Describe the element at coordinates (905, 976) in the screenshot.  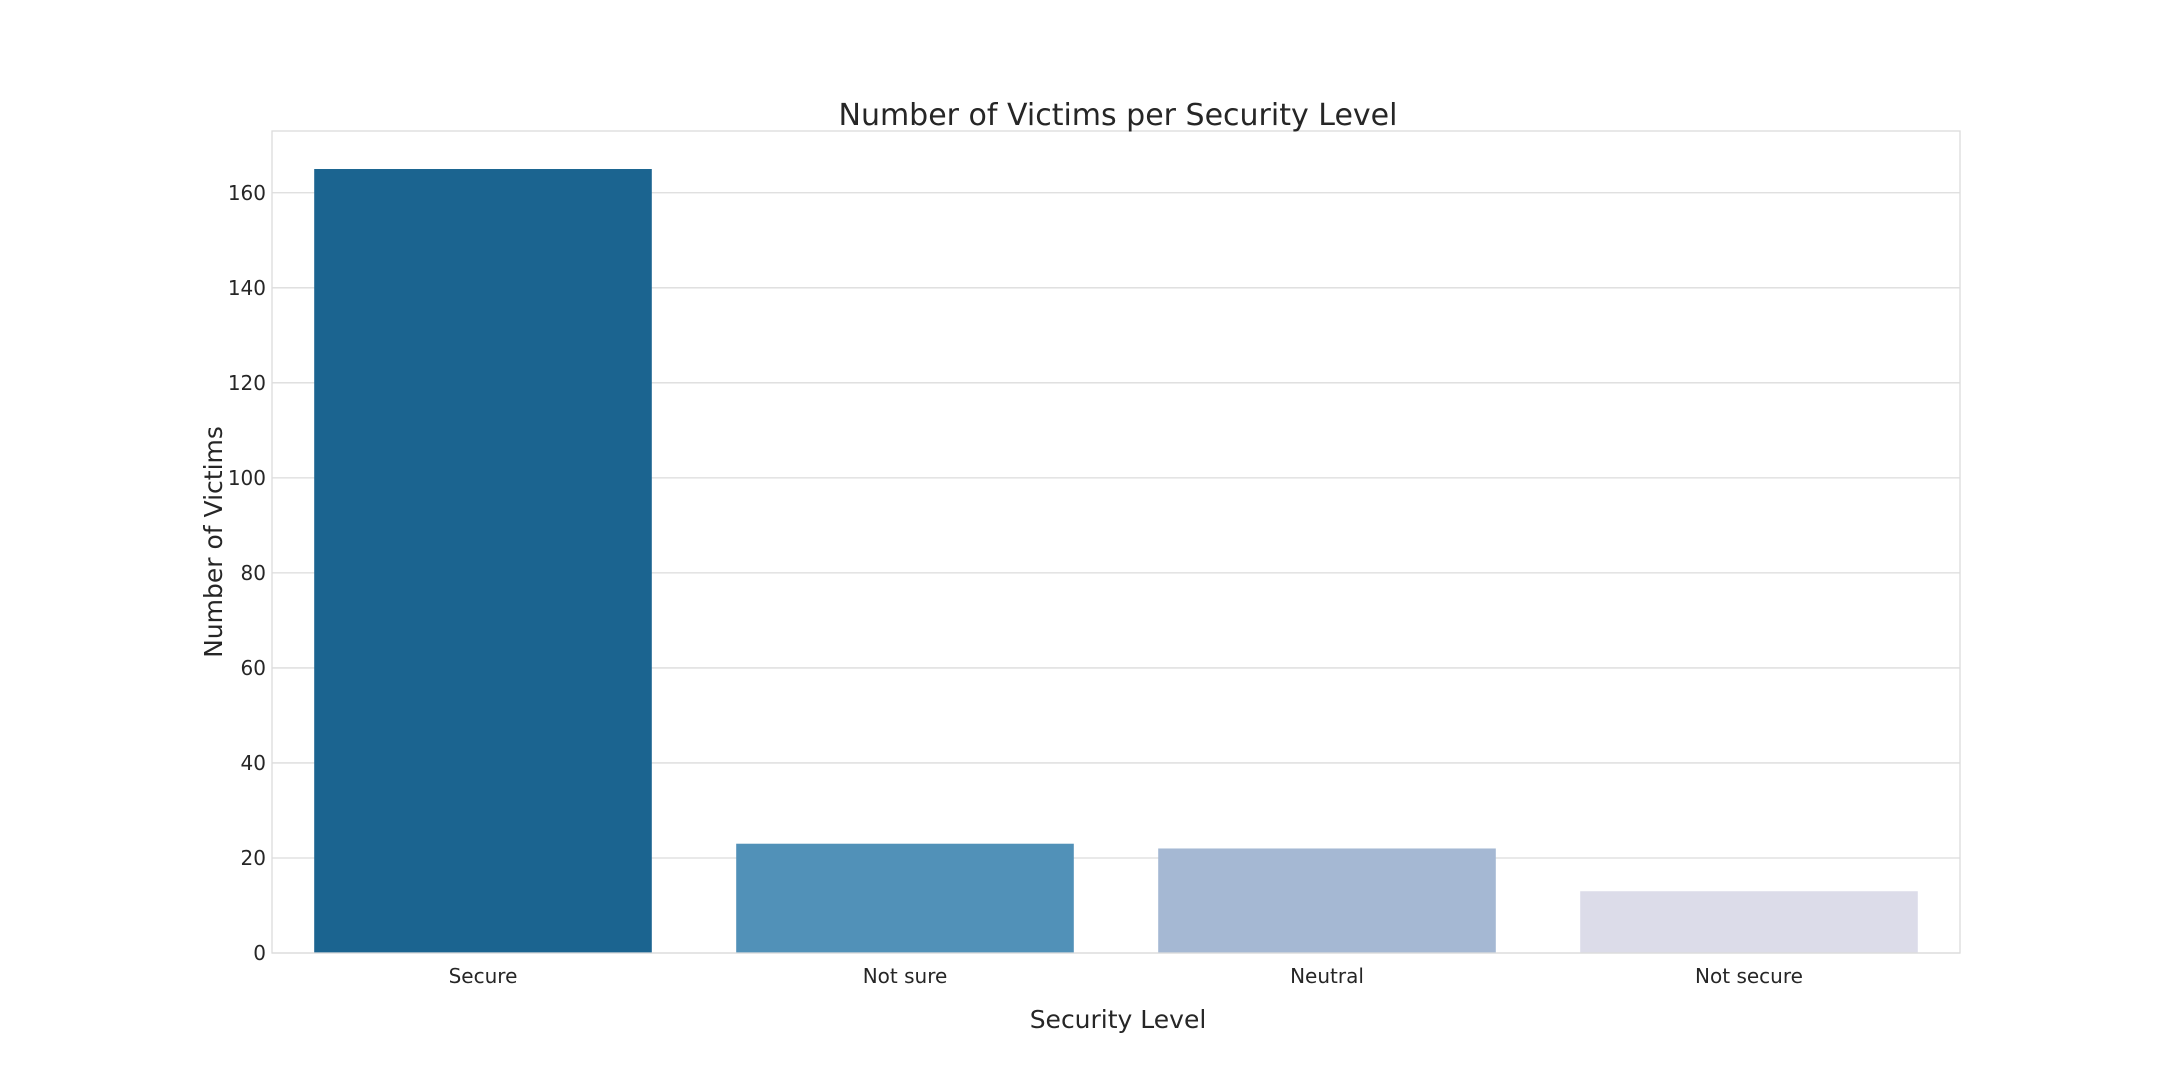
I see `x-tick-label: Not sure` at that location.